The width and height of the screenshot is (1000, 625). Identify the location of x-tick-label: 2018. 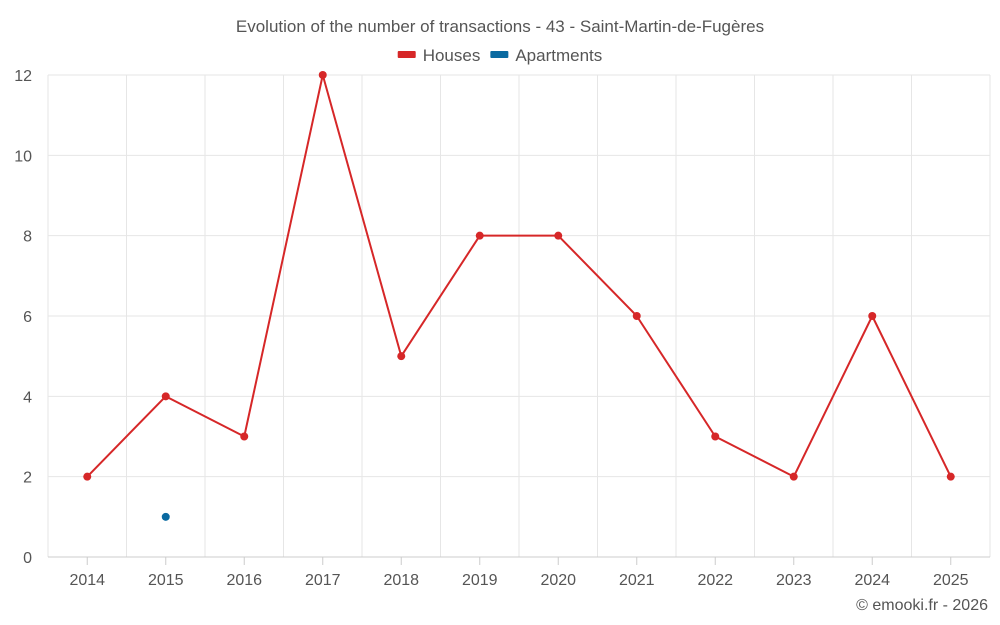
(401, 580).